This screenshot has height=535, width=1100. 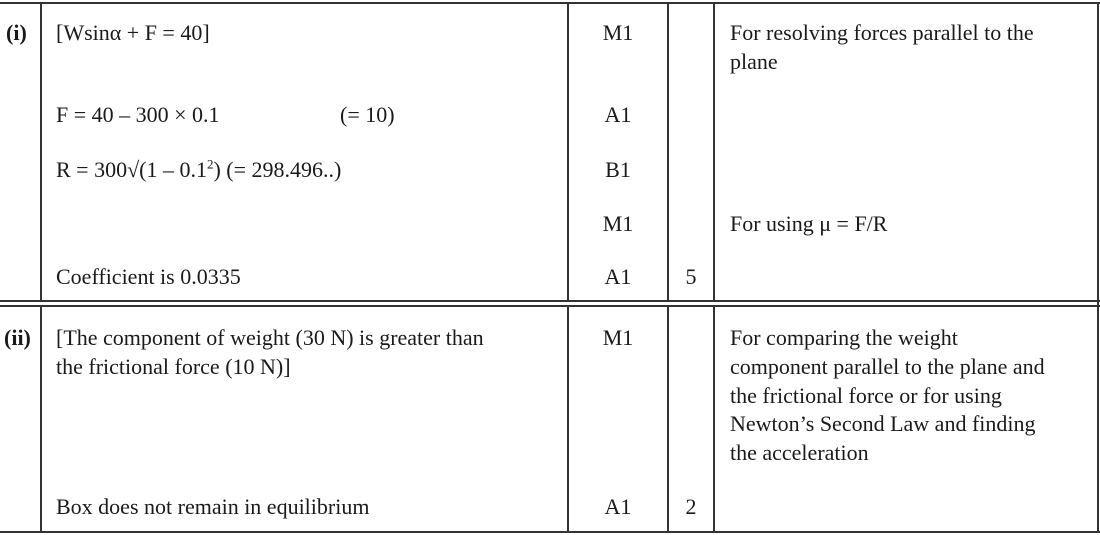 I want to click on note: plane, so click(x=754, y=61).